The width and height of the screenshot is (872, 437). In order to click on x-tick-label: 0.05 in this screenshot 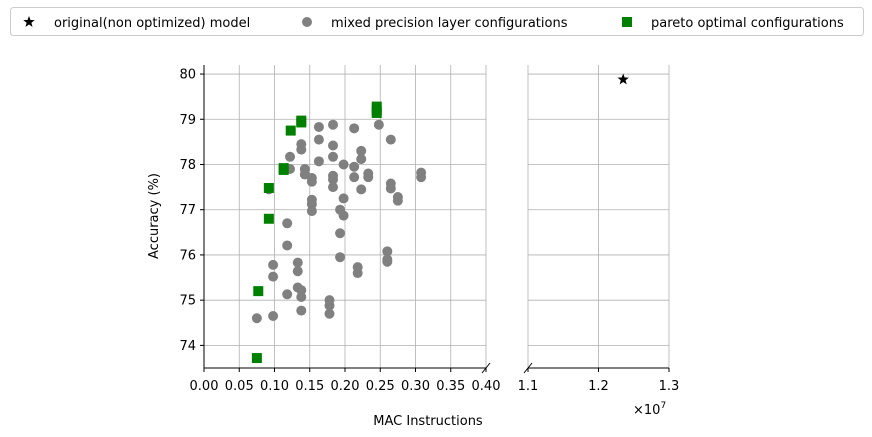, I will do `click(239, 386)`.